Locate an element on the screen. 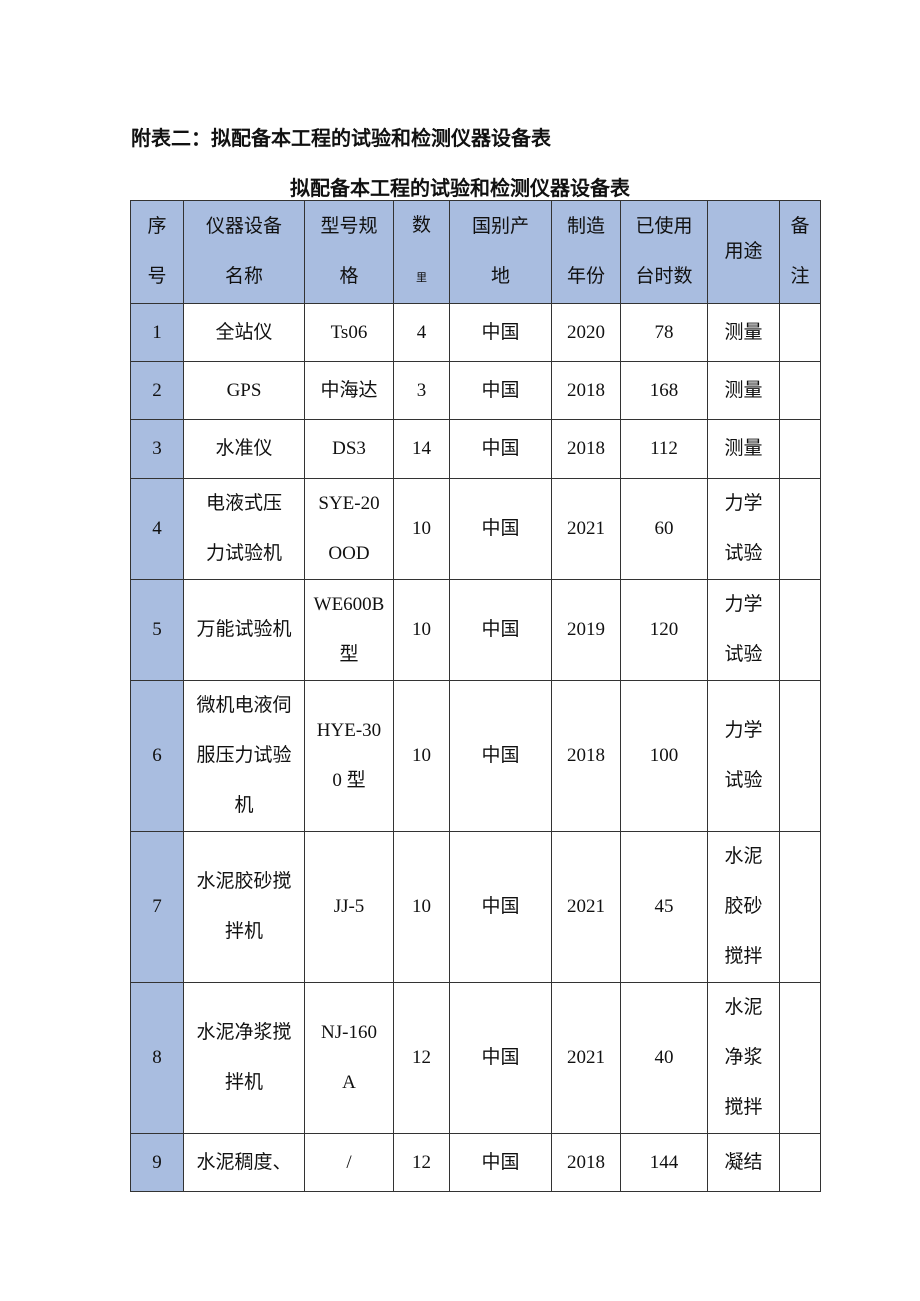 This screenshot has width=920, height=1301. table-caption: 拟配备本工程的试验和检测仪器设备表 is located at coordinates (460, 189).